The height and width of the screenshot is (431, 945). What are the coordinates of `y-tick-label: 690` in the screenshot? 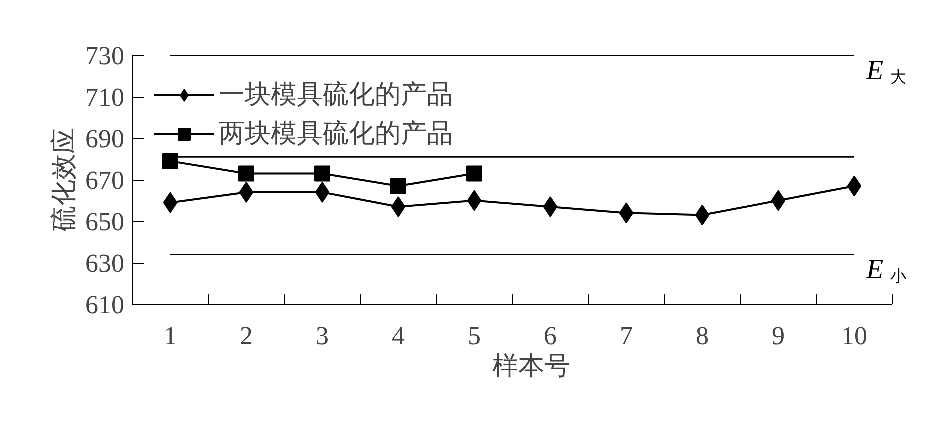 It's located at (105, 139).